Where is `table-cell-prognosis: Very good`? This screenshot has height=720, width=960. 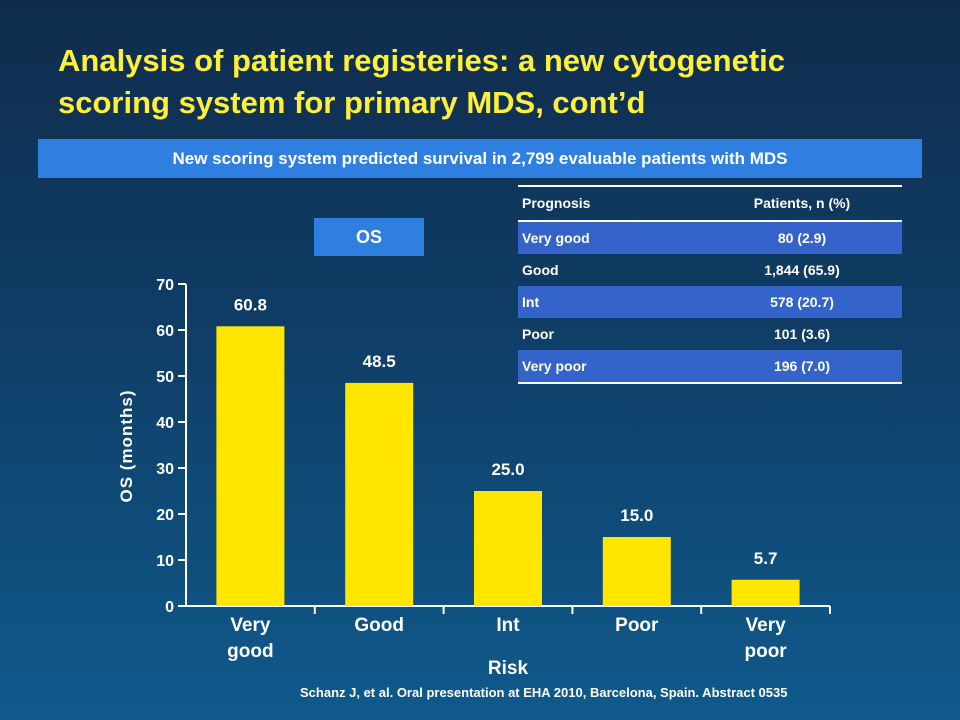
table-cell-prognosis: Very good is located at coordinates (556, 238).